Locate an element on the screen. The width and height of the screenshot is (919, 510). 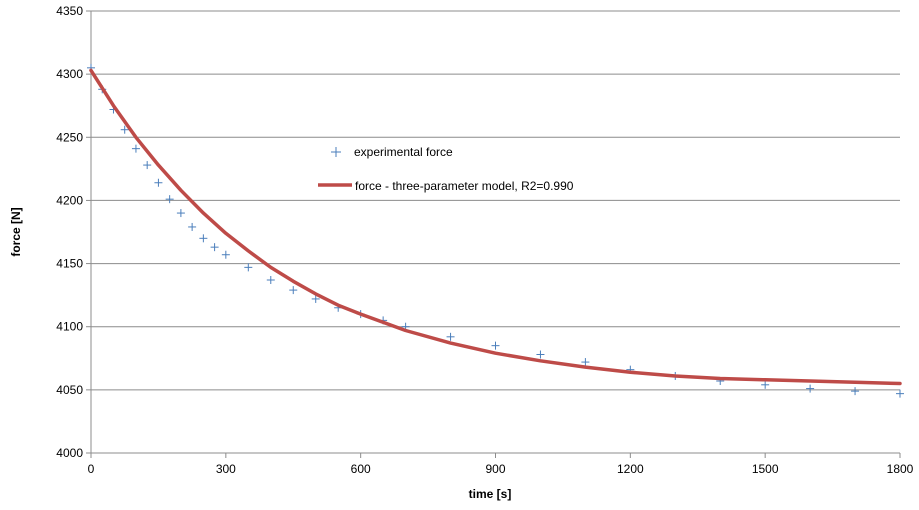
y-tick-label: 4100 is located at coordinates (69, 327).